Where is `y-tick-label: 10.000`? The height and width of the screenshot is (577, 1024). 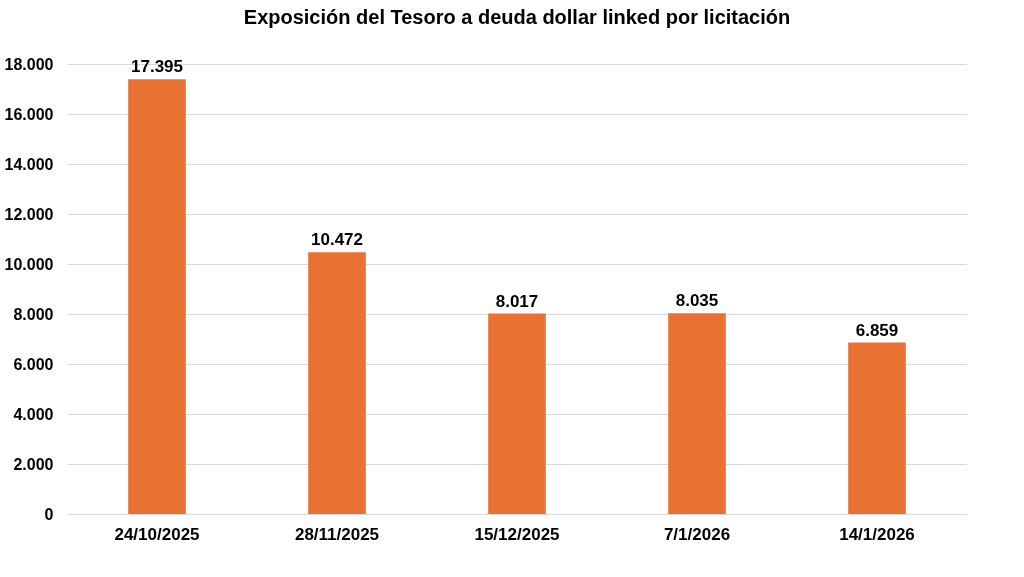
y-tick-label: 10.000 is located at coordinates (29, 264).